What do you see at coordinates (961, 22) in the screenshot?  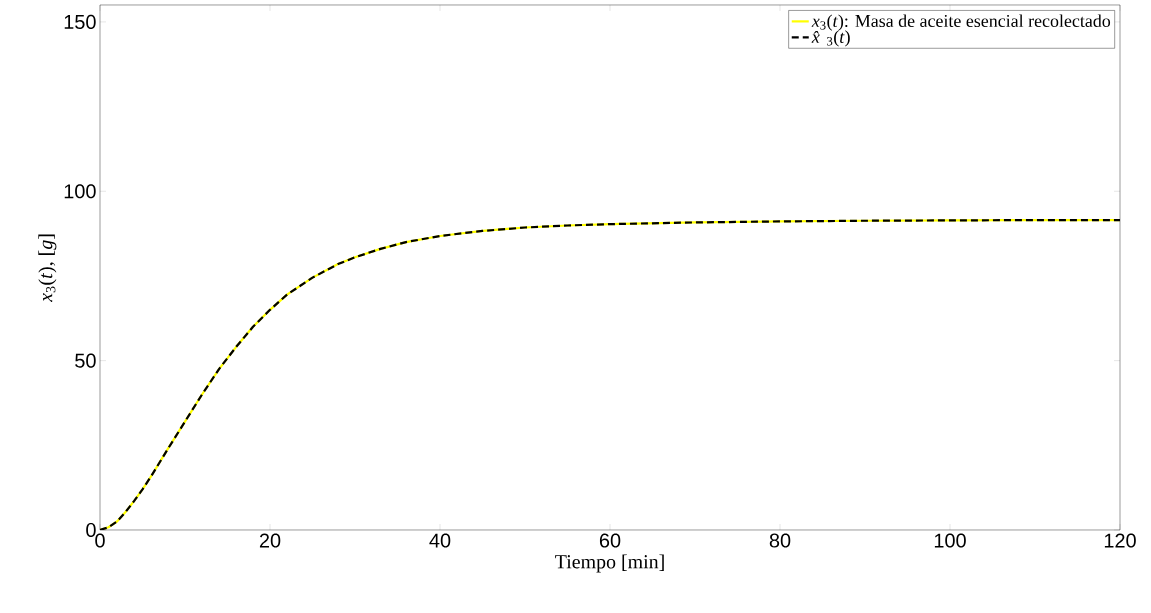 I see `legend-label: x$_{3}$(t): Masa de aceite esencial recolectado` at bounding box center [961, 22].